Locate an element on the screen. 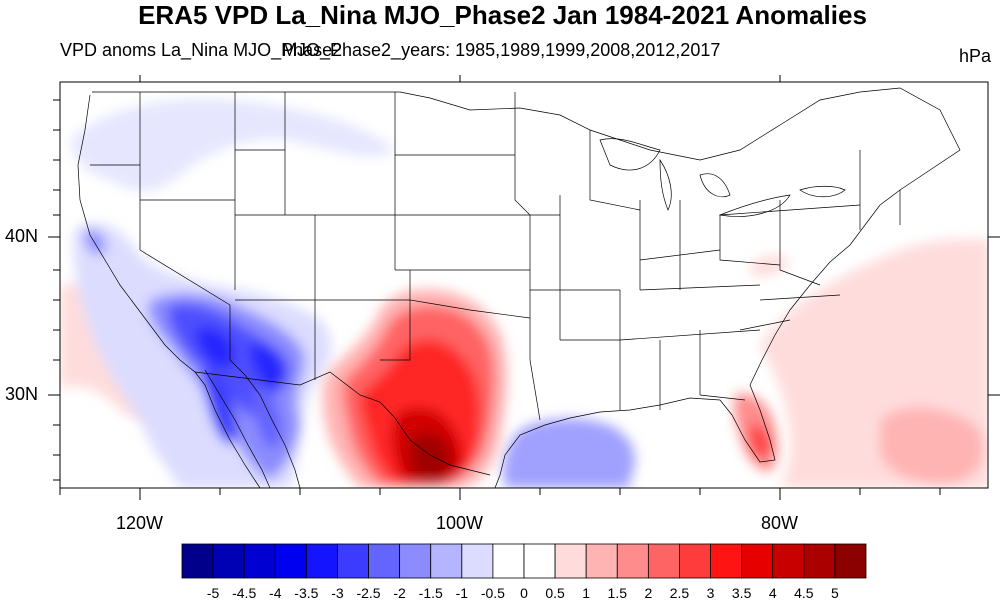 This screenshot has width=1005, height=603. lat-label-30n: 30N is located at coordinates (22, 394).